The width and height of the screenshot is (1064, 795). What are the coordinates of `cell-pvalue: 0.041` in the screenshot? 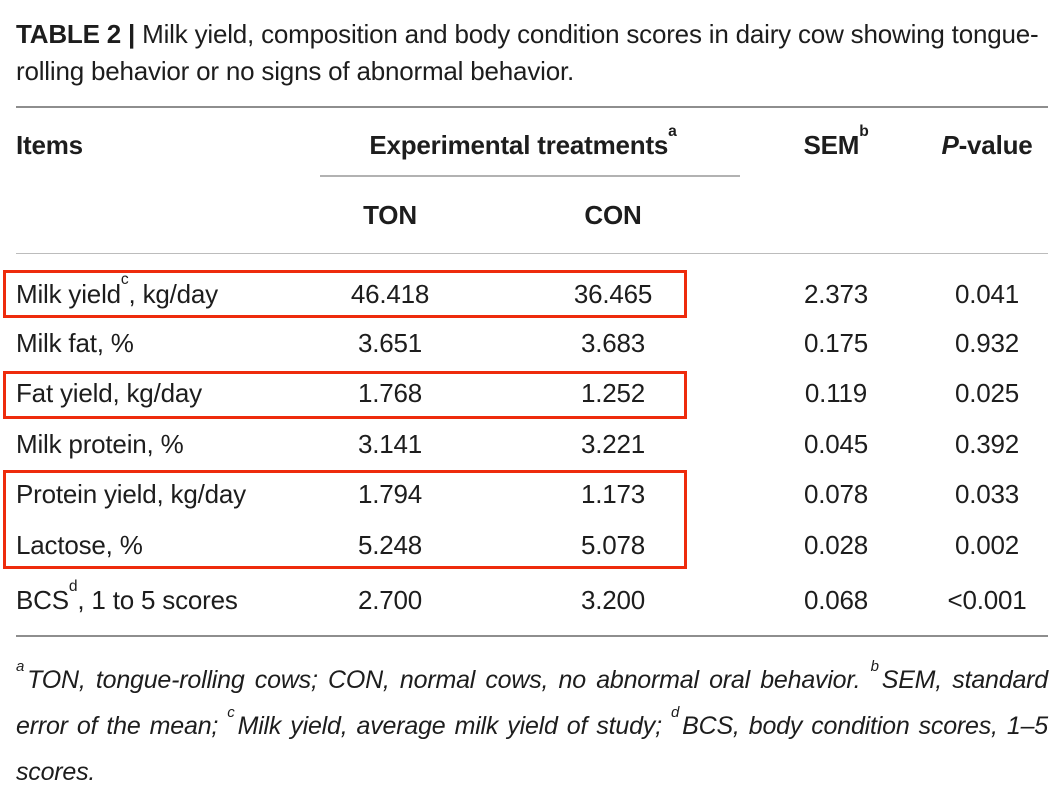 It's located at (987, 293).